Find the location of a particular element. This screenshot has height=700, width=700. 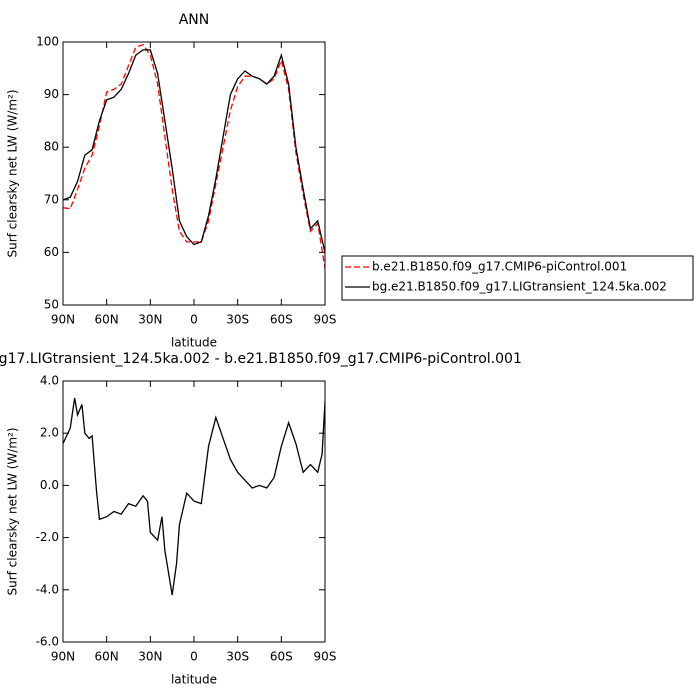

y-tick-label: -2.0 is located at coordinates (47, 537).